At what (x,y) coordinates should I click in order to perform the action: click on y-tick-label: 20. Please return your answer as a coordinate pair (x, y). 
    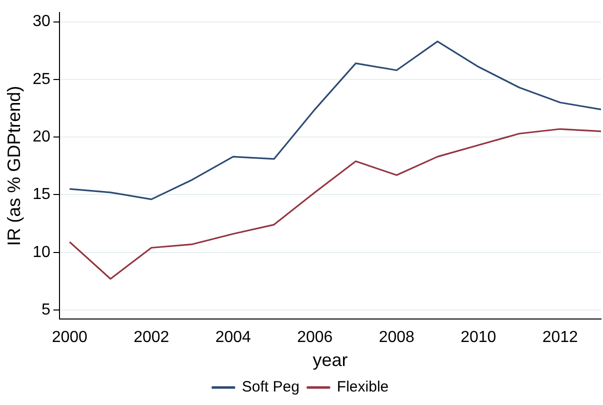
    Looking at the image, I should click on (41, 137).